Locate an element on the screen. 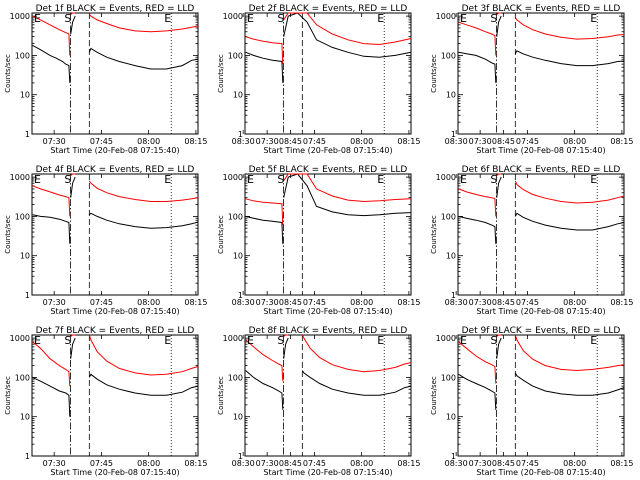  det-7f-xlabel: Start Time (20-Feb-08 07:15:40) is located at coordinates (114, 472).